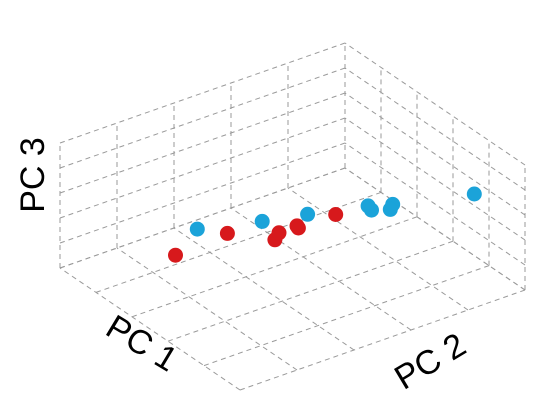 This screenshot has height=398, width=539. I want to click on data-points, so click(325, 224).